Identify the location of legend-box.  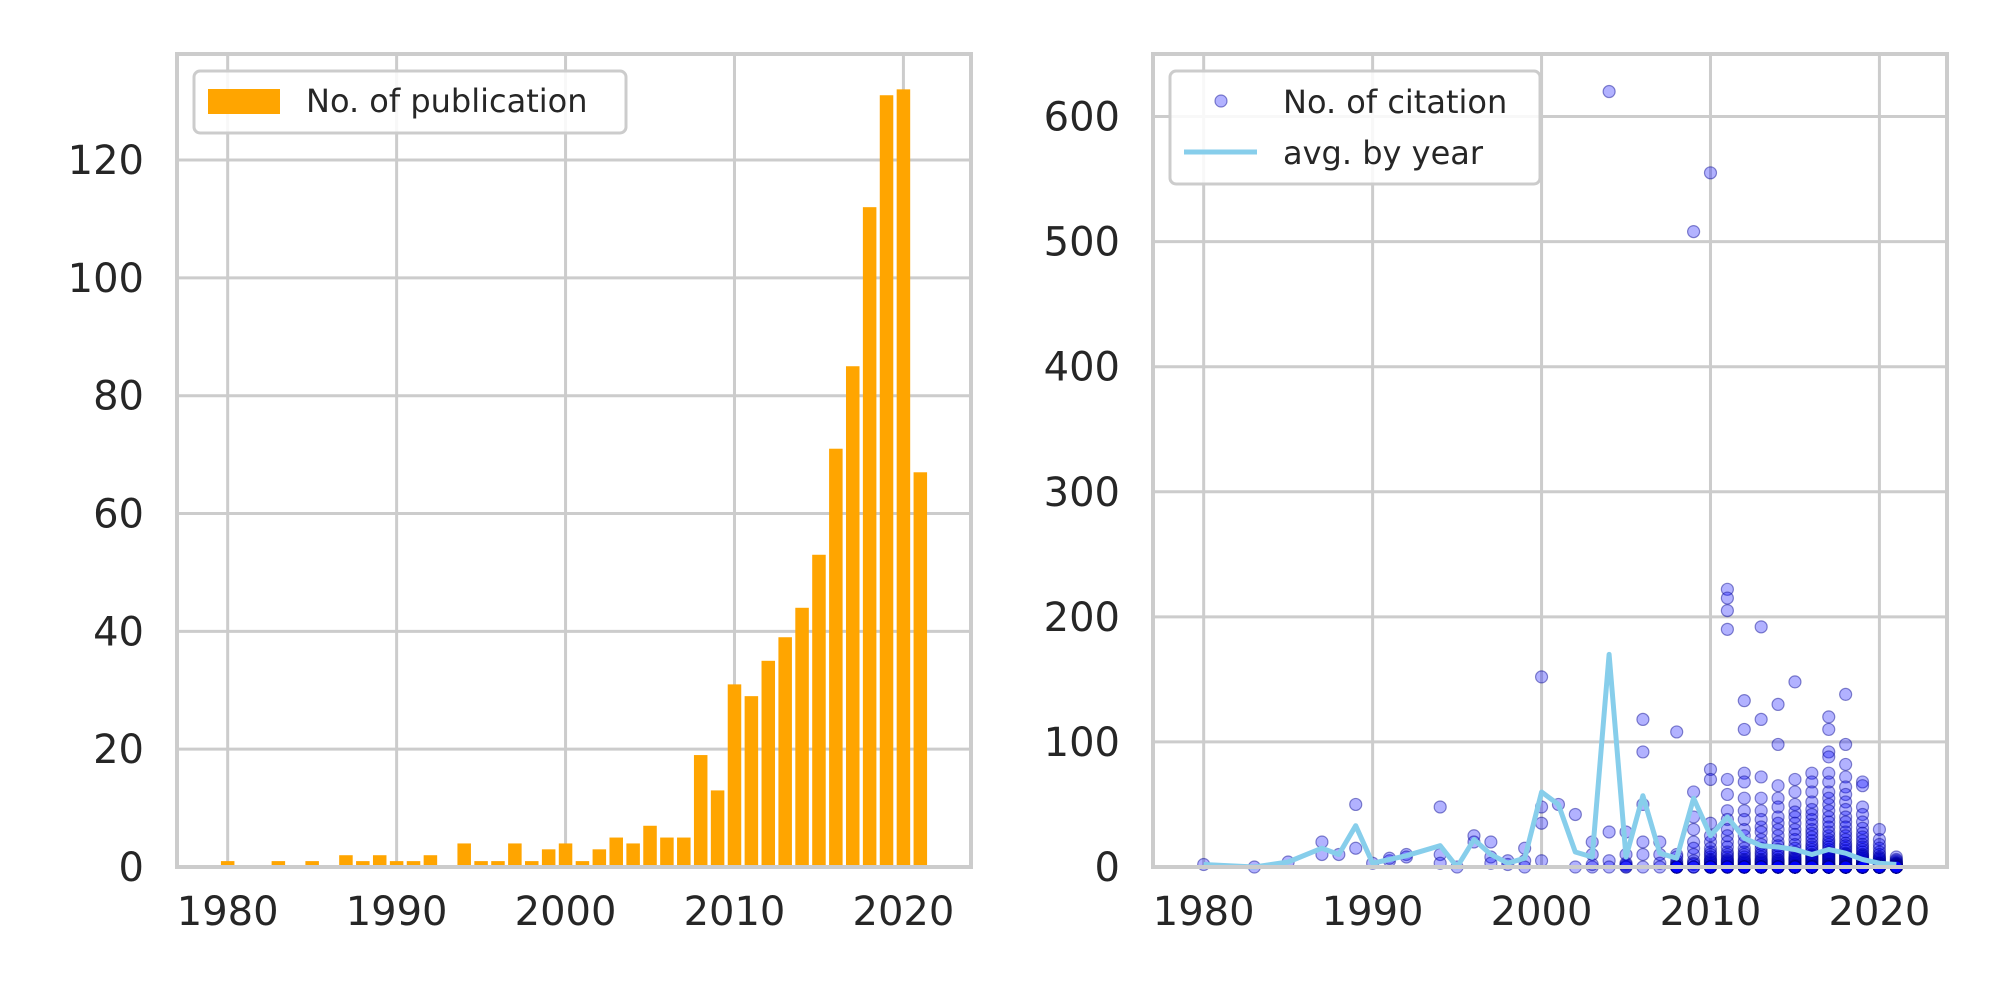
(1355, 127).